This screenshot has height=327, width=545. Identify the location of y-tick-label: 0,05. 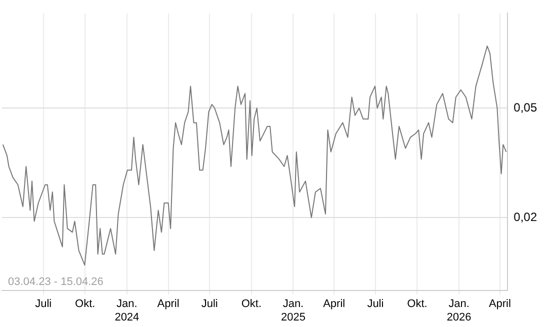
(526, 107).